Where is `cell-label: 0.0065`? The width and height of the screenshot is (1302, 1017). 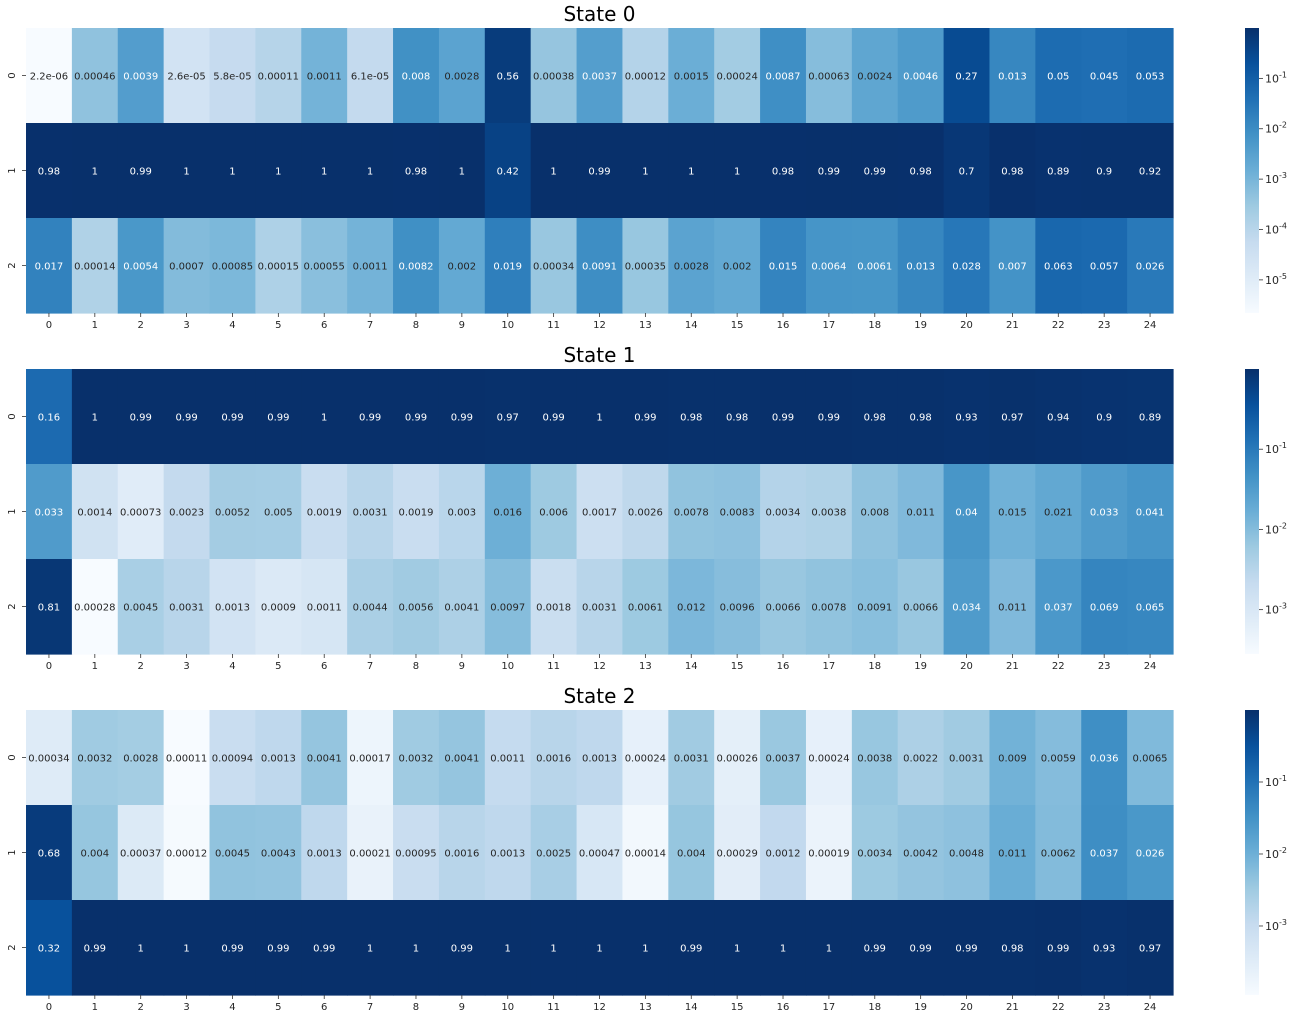 cell-label: 0.0065 is located at coordinates (1150, 759).